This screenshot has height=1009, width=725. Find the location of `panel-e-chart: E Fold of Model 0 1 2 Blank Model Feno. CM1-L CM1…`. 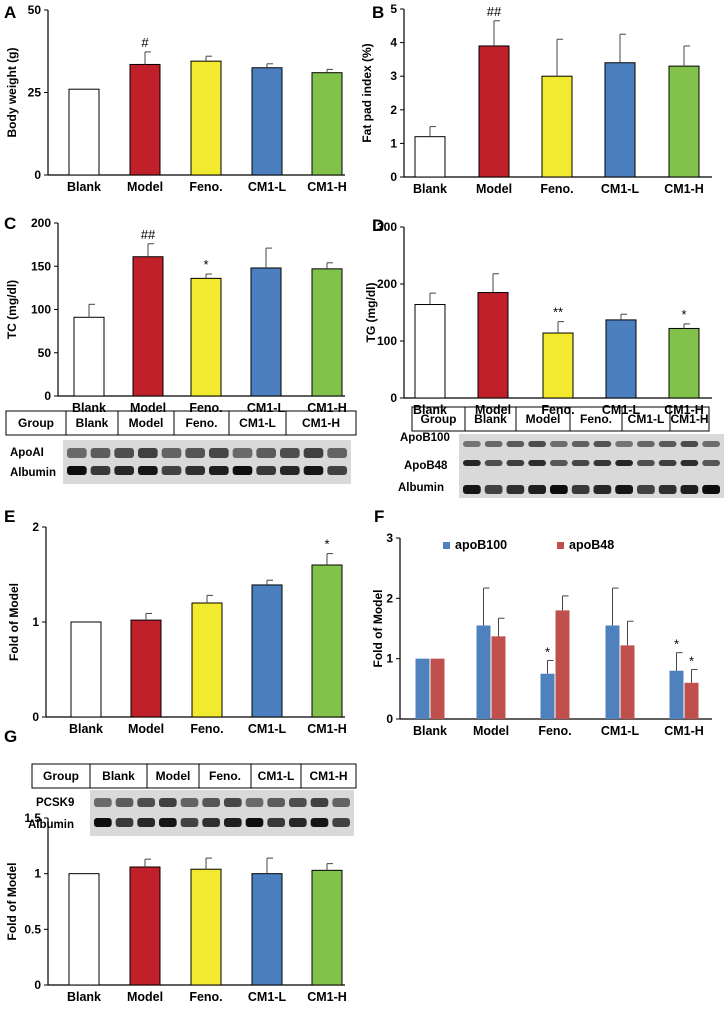

panel-e-chart: E Fold of Model 0 1 2 Blank Model Feno. CM1-L CM1… is located at coordinates (175, 621).